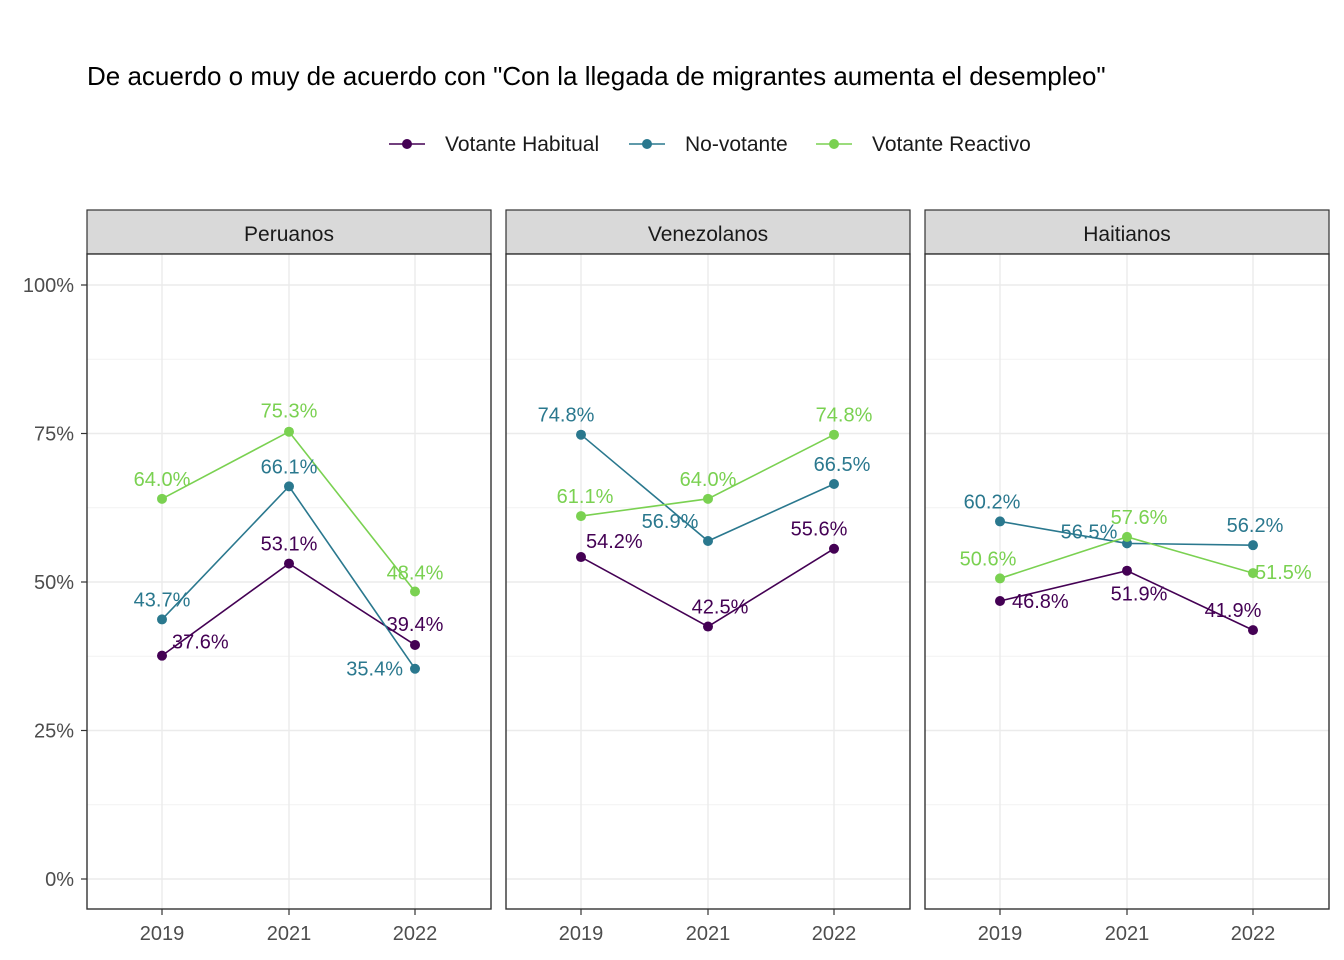 The width and height of the screenshot is (1344, 960). I want to click on data-label-votante-habitual: 46.8%, so click(1040, 602).